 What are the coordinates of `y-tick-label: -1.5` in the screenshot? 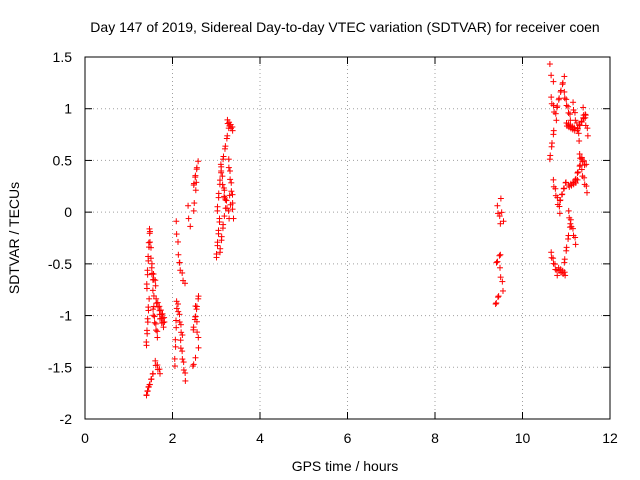 It's located at (60, 367).